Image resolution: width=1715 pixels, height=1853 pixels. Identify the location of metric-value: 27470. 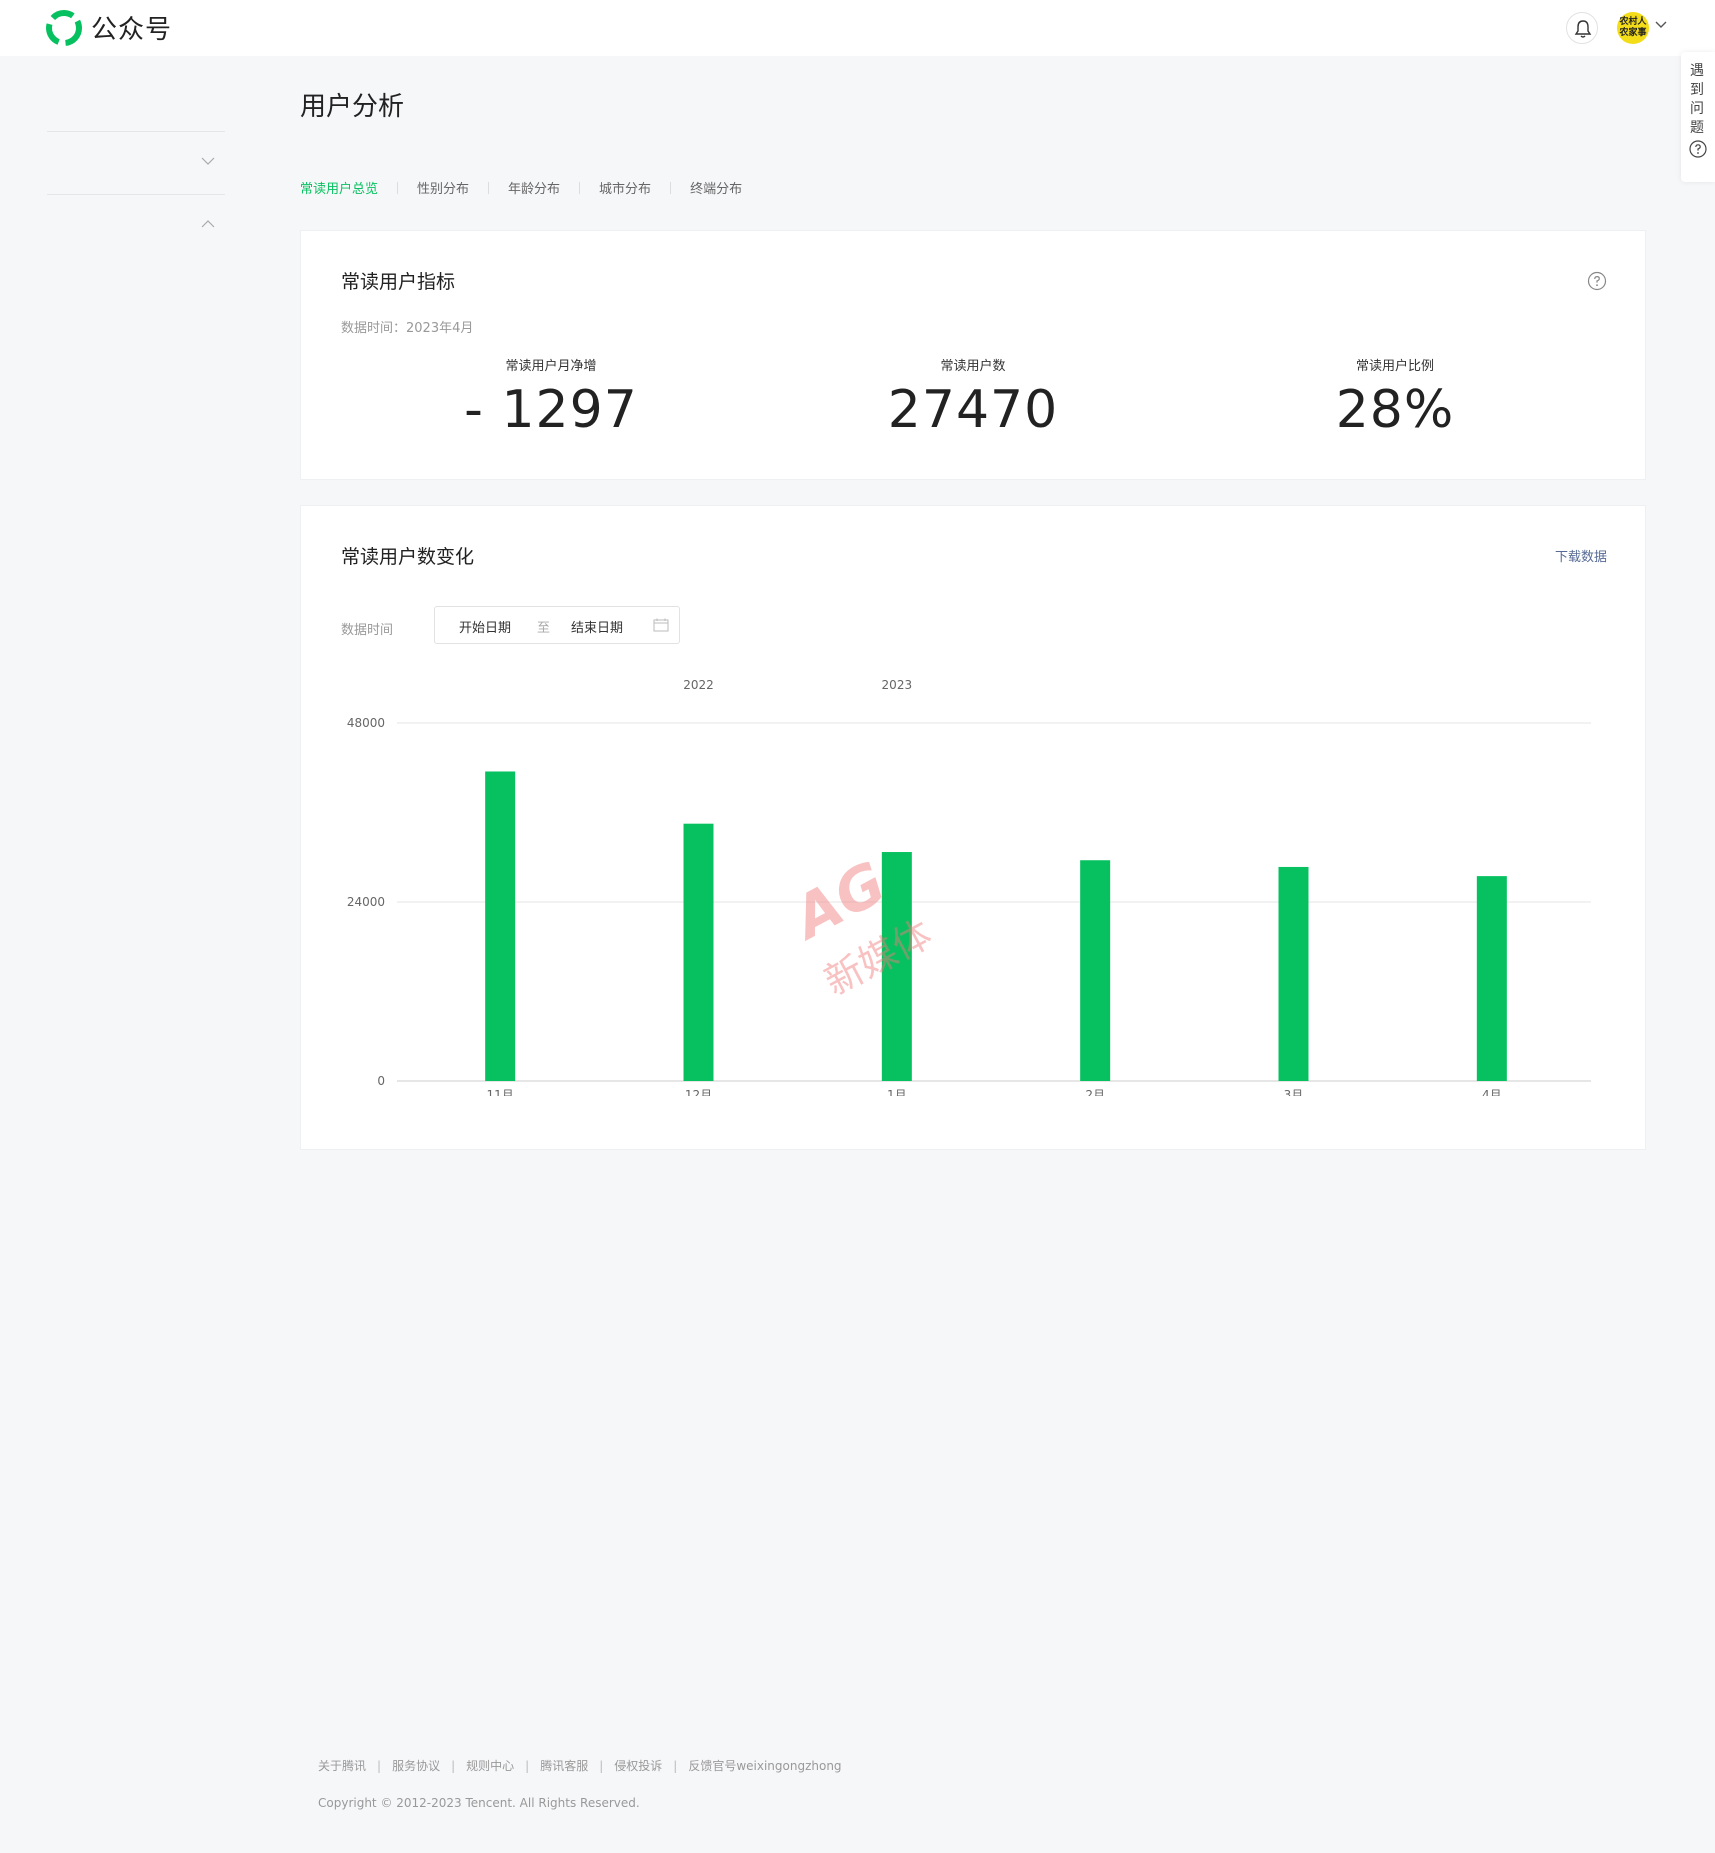
(973, 410).